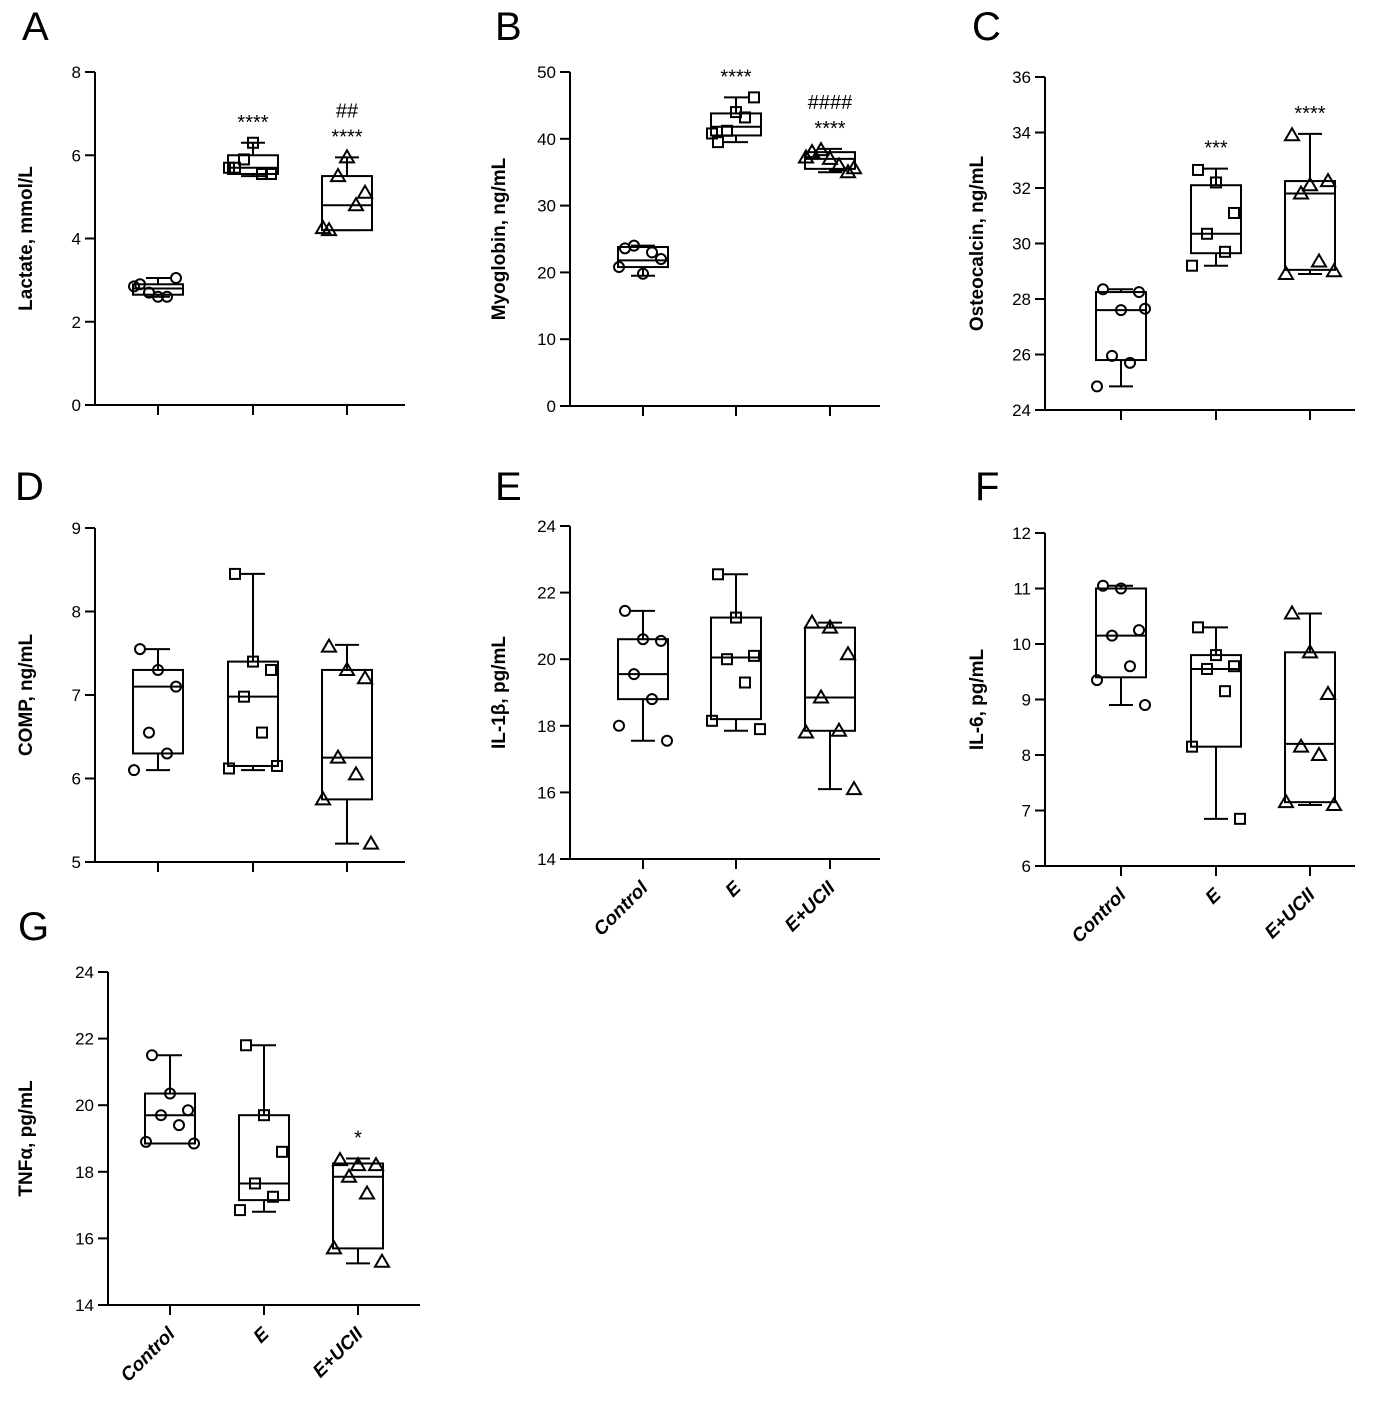 The width and height of the screenshot is (1383, 1405). I want to click on y-tick-label: 7, so click(1026, 811).